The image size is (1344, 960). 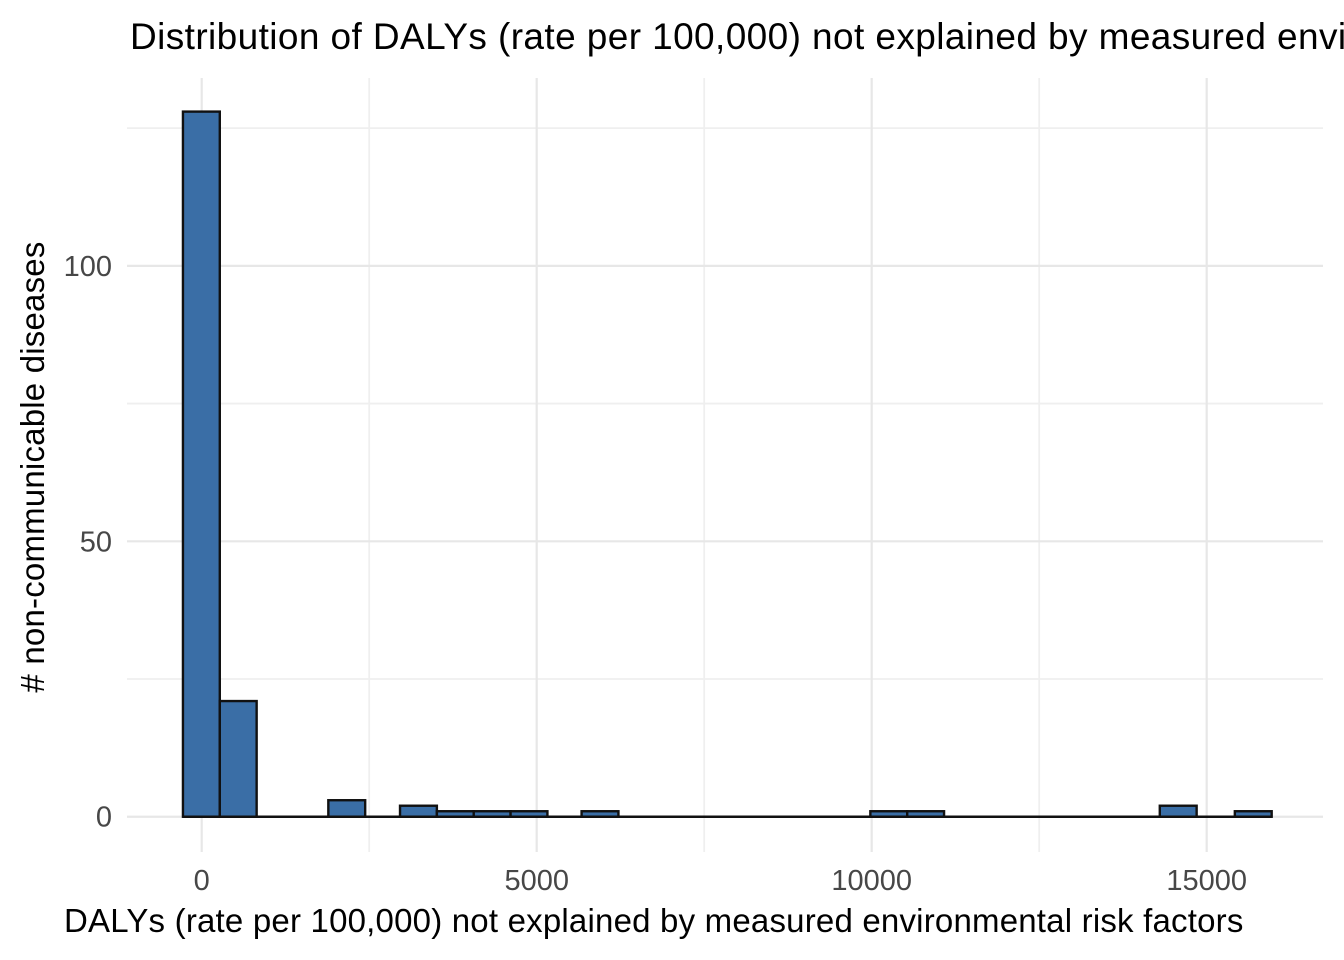 I want to click on x-tick-label: 15000, so click(x=1206, y=881).